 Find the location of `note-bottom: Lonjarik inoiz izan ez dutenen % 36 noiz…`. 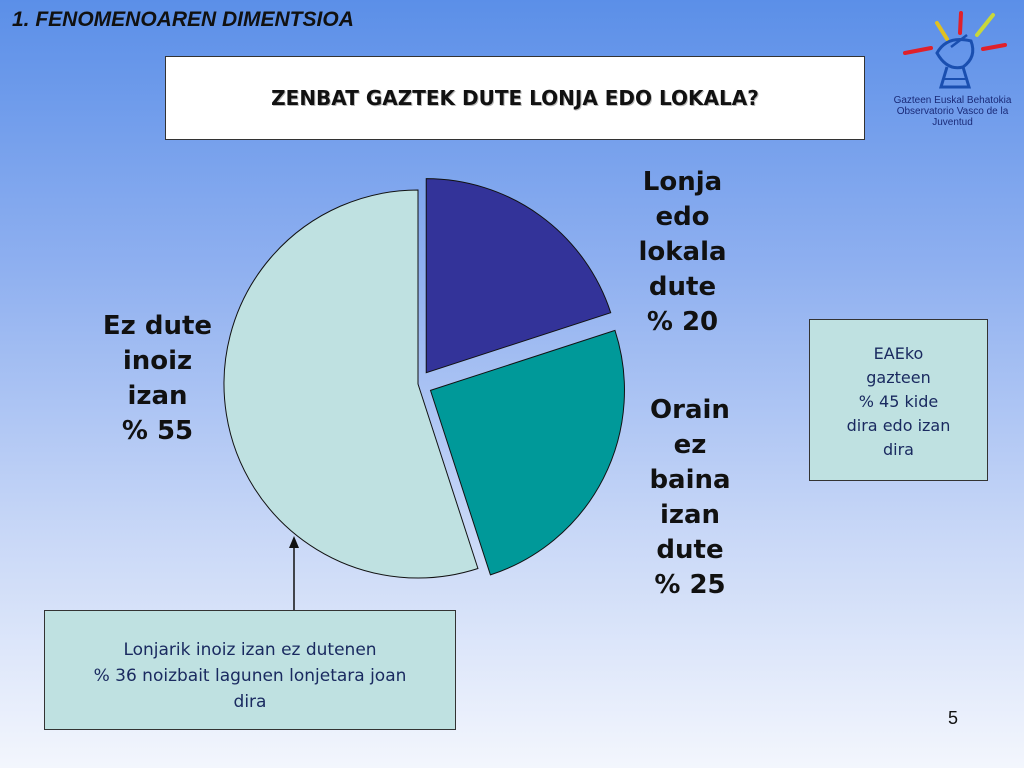

note-bottom: Lonjarik inoiz izan ez dutenen % 36 noiz… is located at coordinates (250, 670).